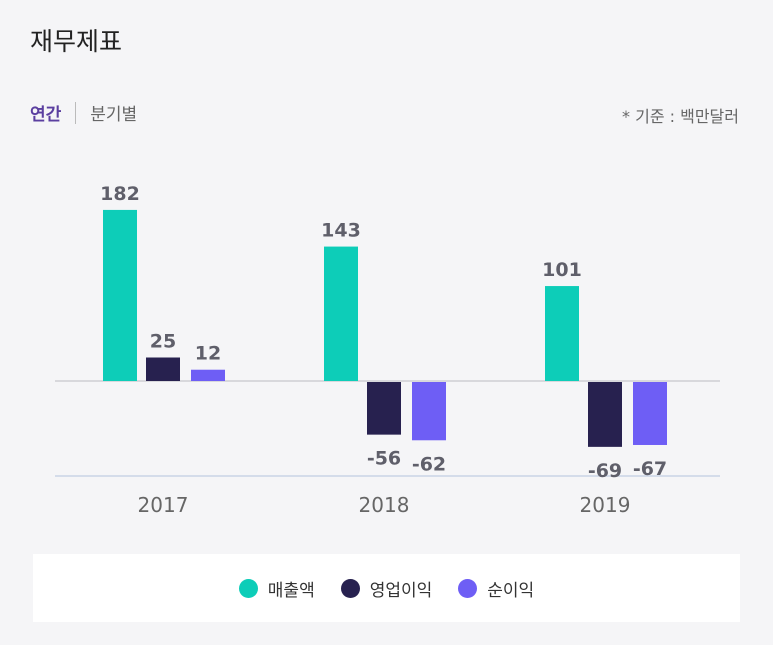  I want to click on legend-item-revenue: 매출액, so click(276, 588).